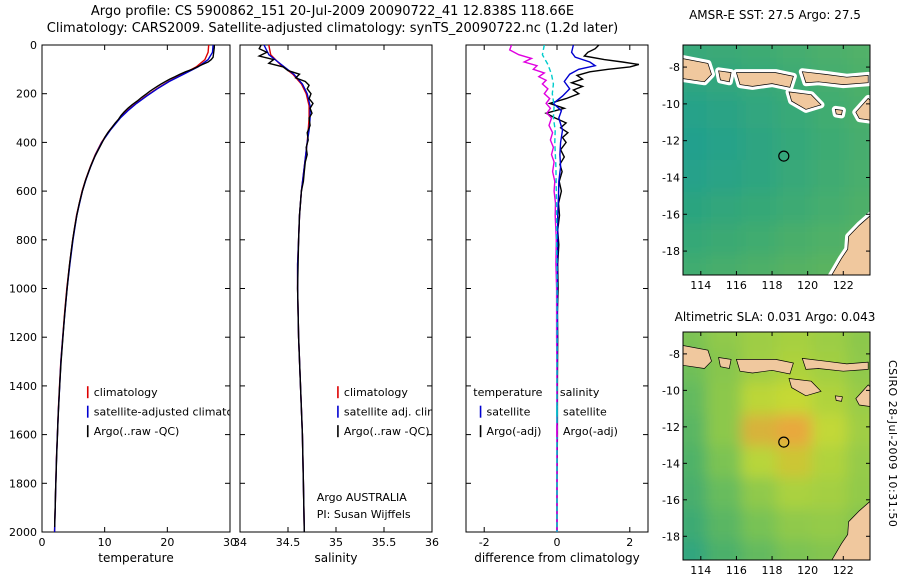 The height and width of the screenshot is (580, 900). Describe the element at coordinates (580, 392) in the screenshot. I see `difference-profile-legend-item: salinity` at that location.